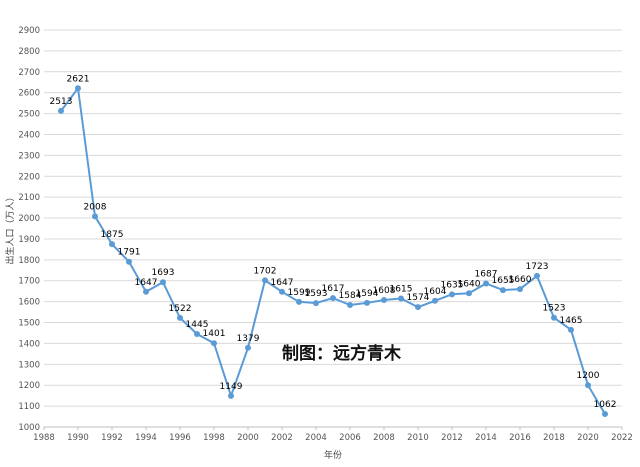  What do you see at coordinates (418, 438) in the screenshot?
I see `x-tick-label-2010: 2010` at bounding box center [418, 438].